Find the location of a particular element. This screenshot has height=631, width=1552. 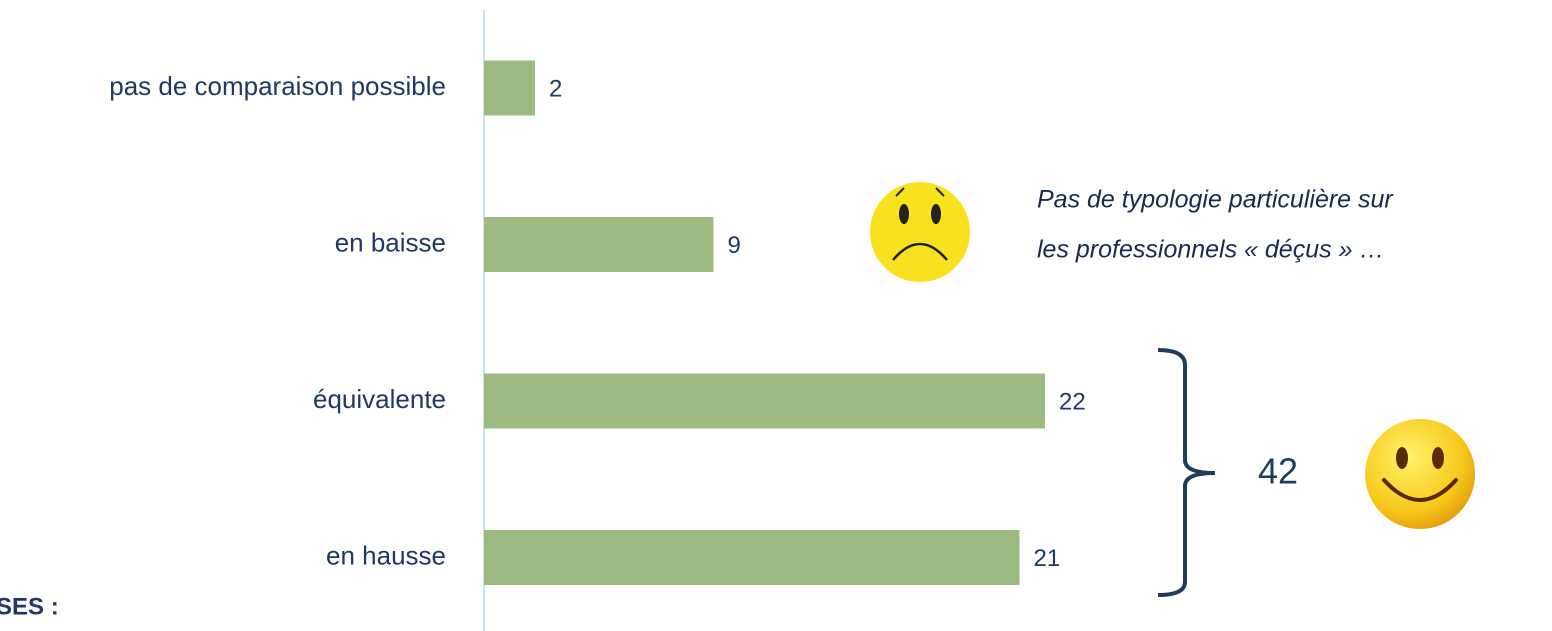

category-label: équivalente is located at coordinates (379, 399).